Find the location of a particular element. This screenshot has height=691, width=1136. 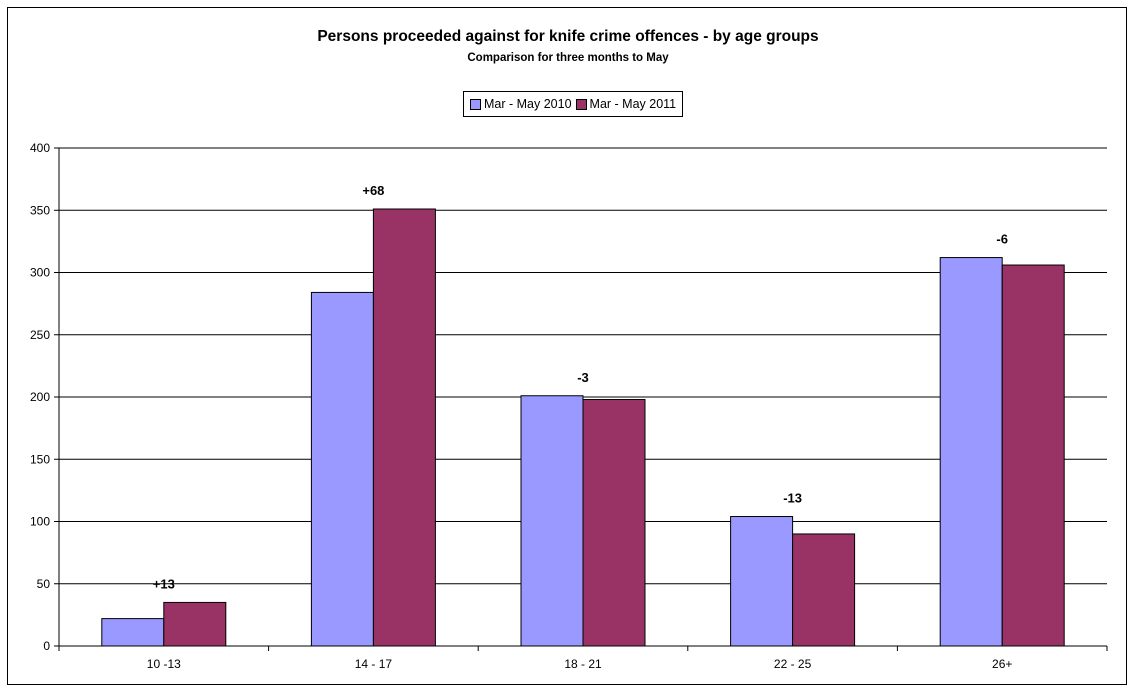

x-tick-label: 22 - 25 is located at coordinates (793, 664).